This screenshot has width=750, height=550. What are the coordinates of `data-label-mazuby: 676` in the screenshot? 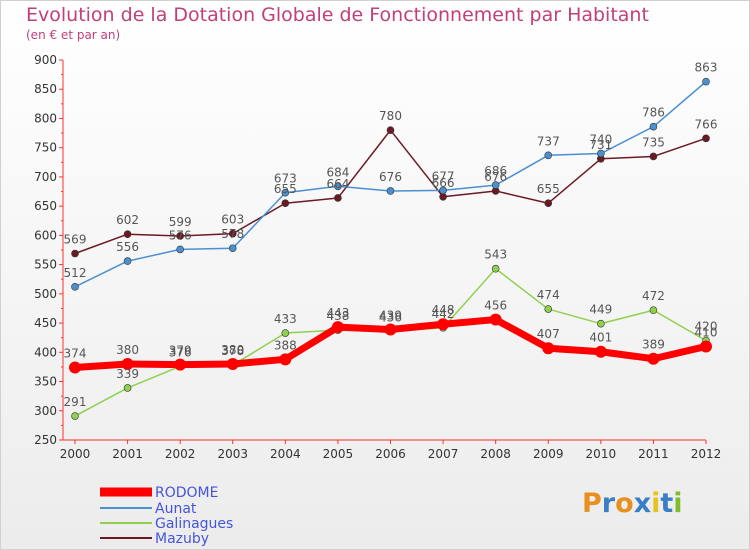 It's located at (495, 177).